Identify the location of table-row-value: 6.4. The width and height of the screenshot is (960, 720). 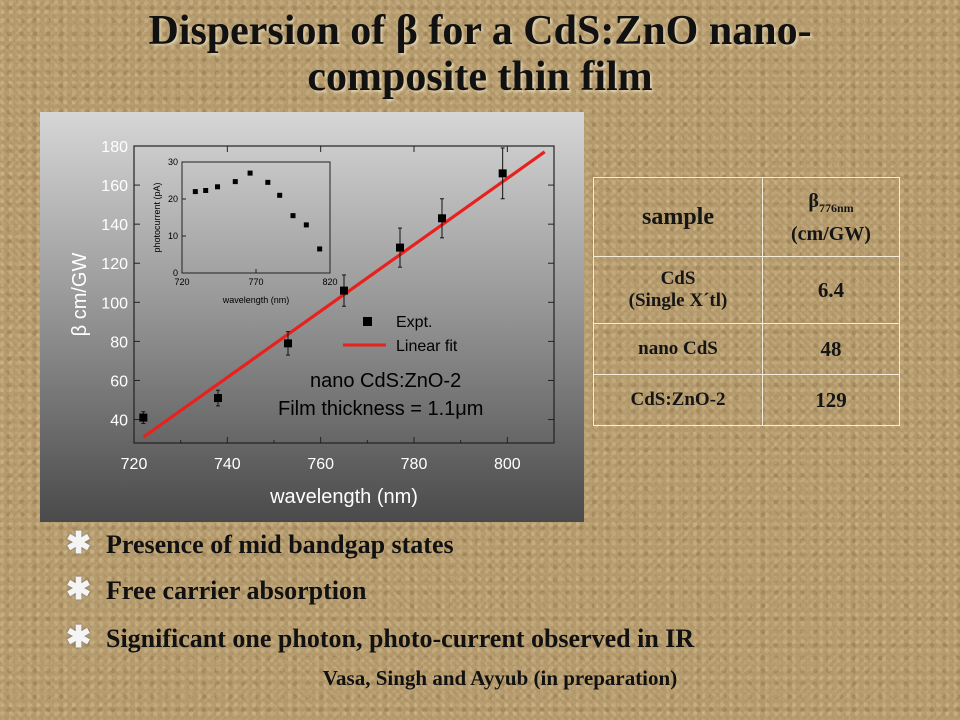
(831, 290).